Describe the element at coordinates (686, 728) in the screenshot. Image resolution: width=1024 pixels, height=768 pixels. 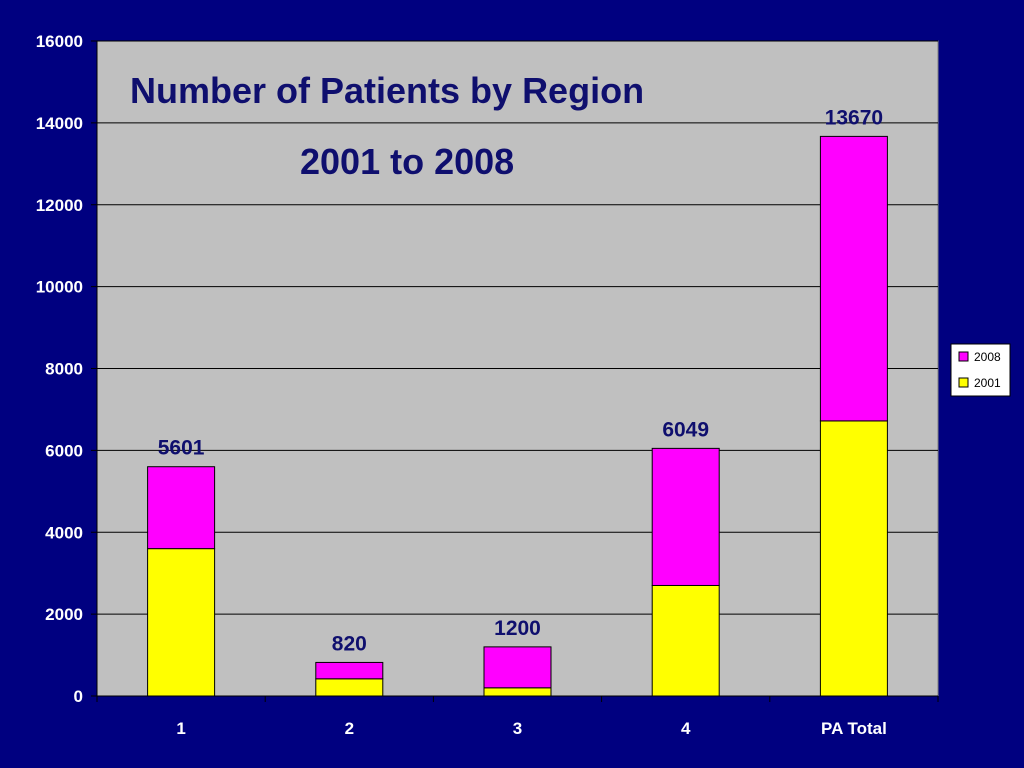
I see `x-tick-label: 4` at that location.